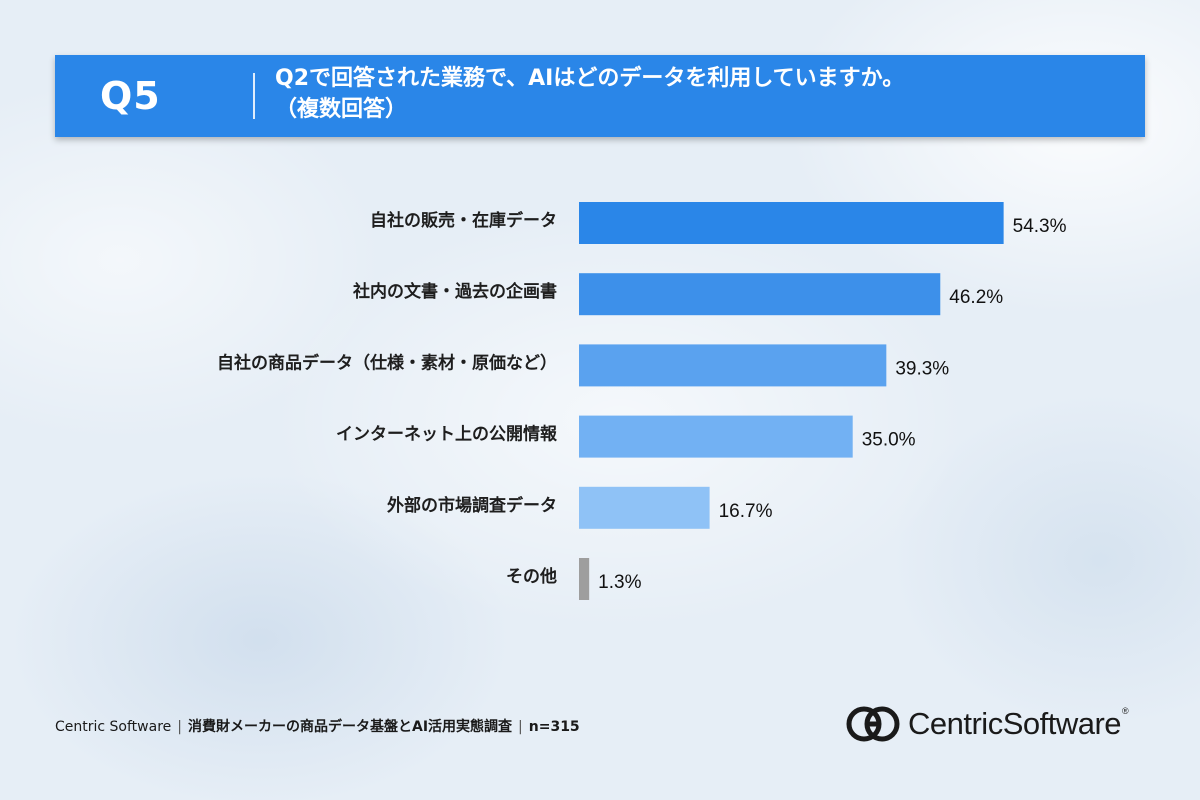 This screenshot has height=800, width=1200. Describe the element at coordinates (341, 109) in the screenshot. I see `question-line-2: （複数回答）` at that location.